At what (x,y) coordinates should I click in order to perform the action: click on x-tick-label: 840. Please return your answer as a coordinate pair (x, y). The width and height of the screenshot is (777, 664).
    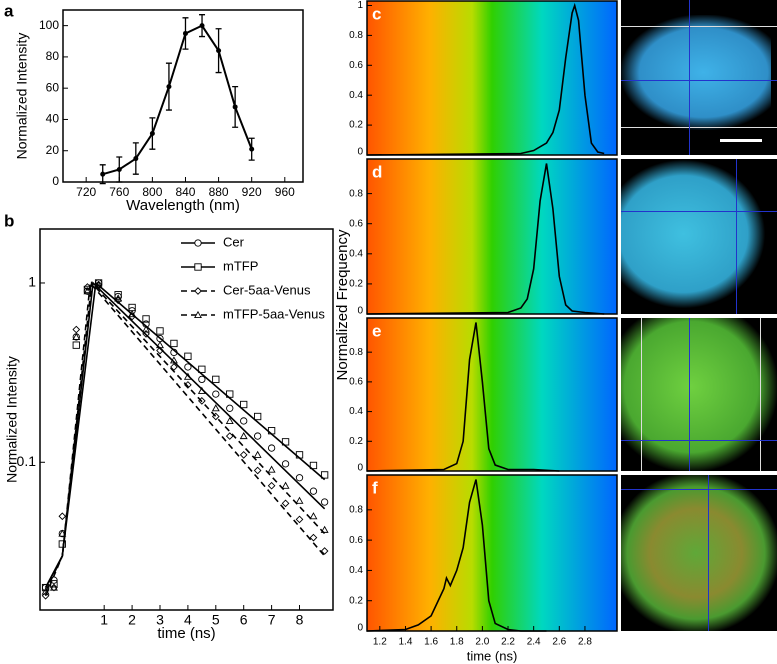
    Looking at the image, I should click on (185, 192).